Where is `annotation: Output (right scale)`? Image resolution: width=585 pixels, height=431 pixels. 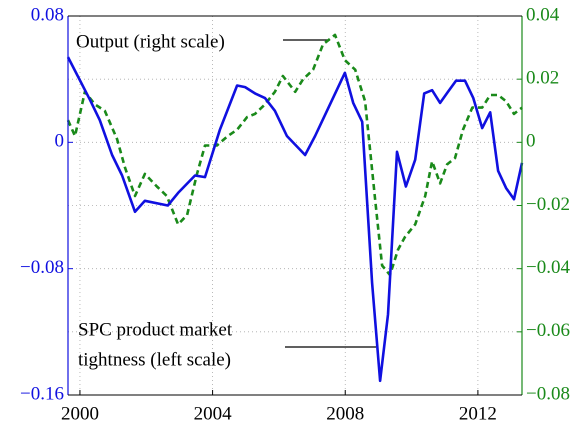 annotation: Output (right scale) is located at coordinates (150, 41).